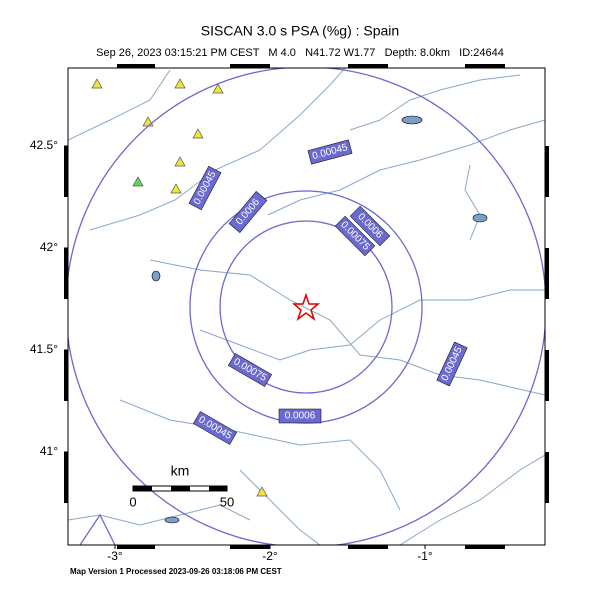 Image resolution: width=595 pixels, height=615 pixels. What do you see at coordinates (49, 451) in the screenshot?
I see `y-tick-label: 41°` at bounding box center [49, 451].